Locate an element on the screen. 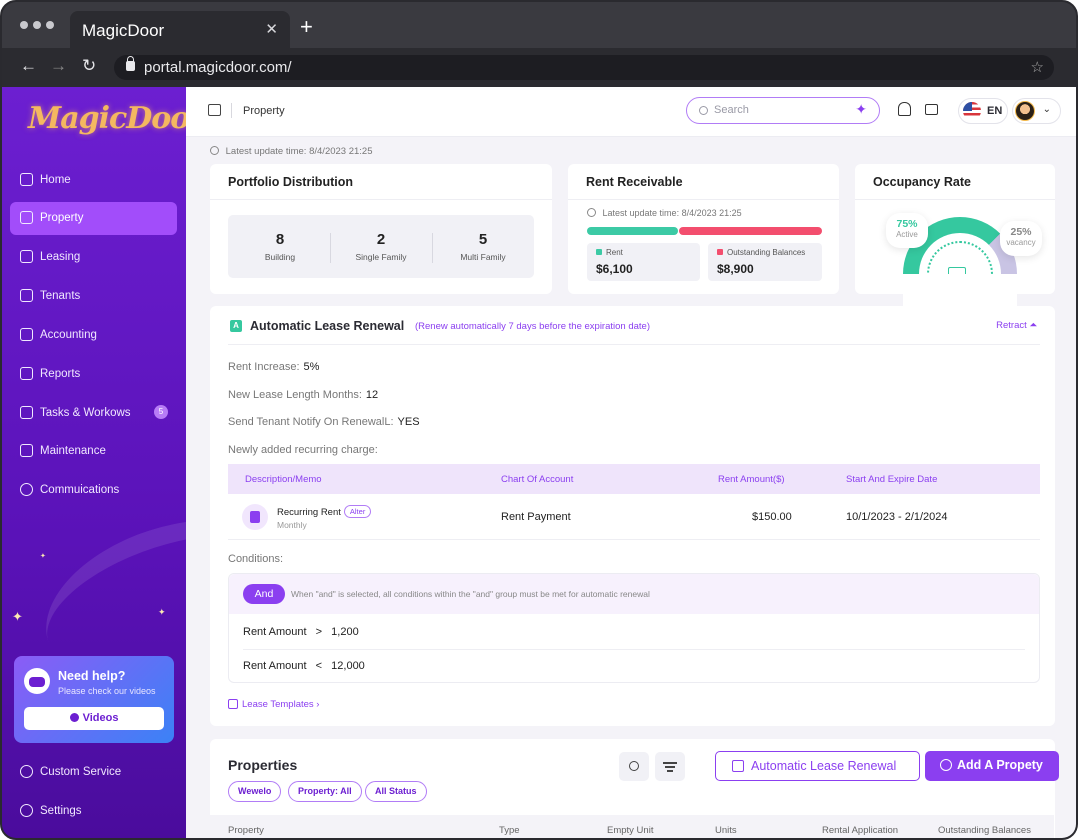 Image resolution: width=1078 pixels, height=840 pixels. conditions-label: Conditions: is located at coordinates (256, 559).